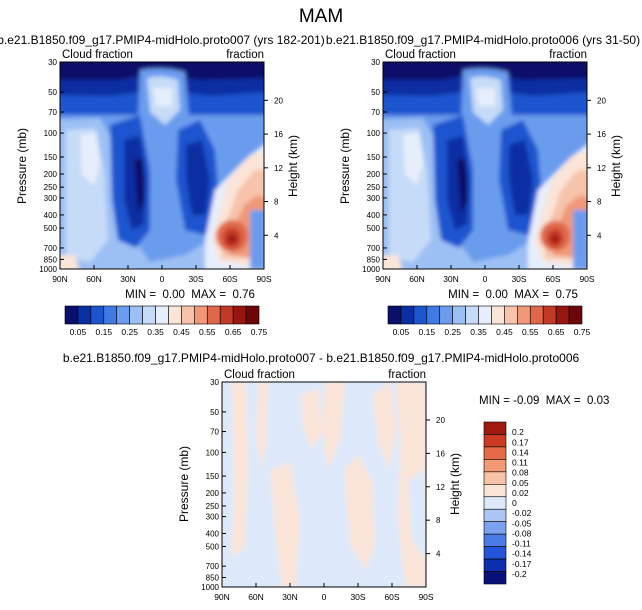 The height and width of the screenshot is (610, 642). What do you see at coordinates (514, 503) in the screenshot?
I see `colorbar-label: 0` at bounding box center [514, 503].